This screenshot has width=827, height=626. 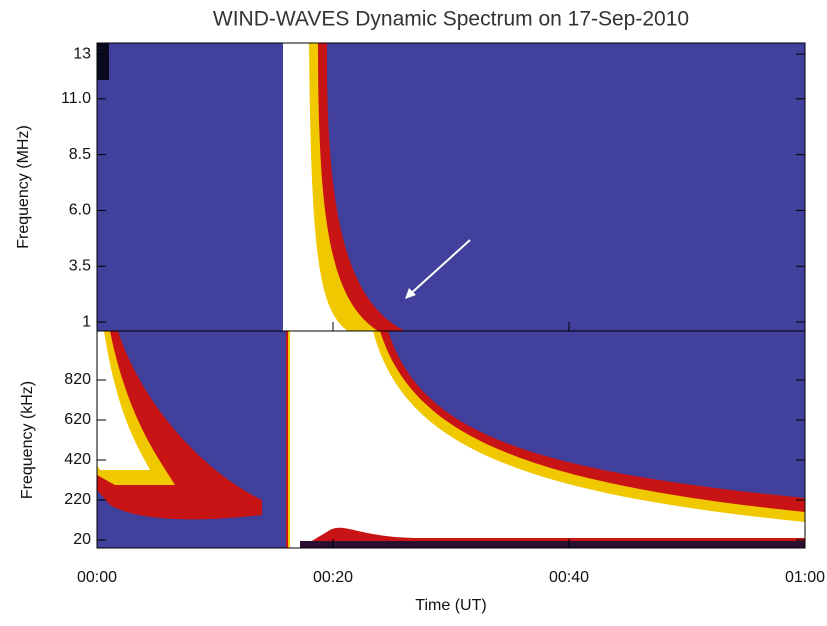 What do you see at coordinates (76, 98) in the screenshot?
I see `y-tick-label: 11.0` at bounding box center [76, 98].